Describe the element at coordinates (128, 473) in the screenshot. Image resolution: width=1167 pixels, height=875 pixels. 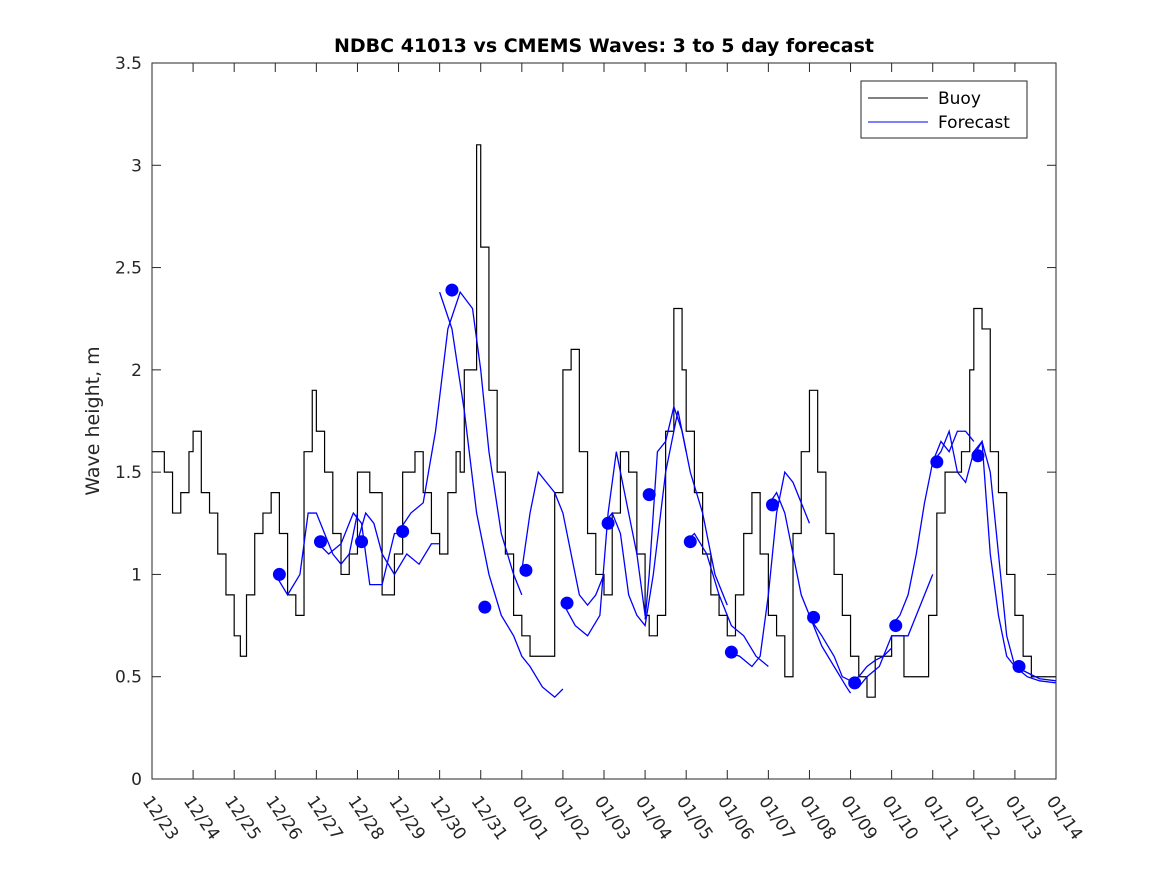
I see `y-tick-label: 1.5` at that location.